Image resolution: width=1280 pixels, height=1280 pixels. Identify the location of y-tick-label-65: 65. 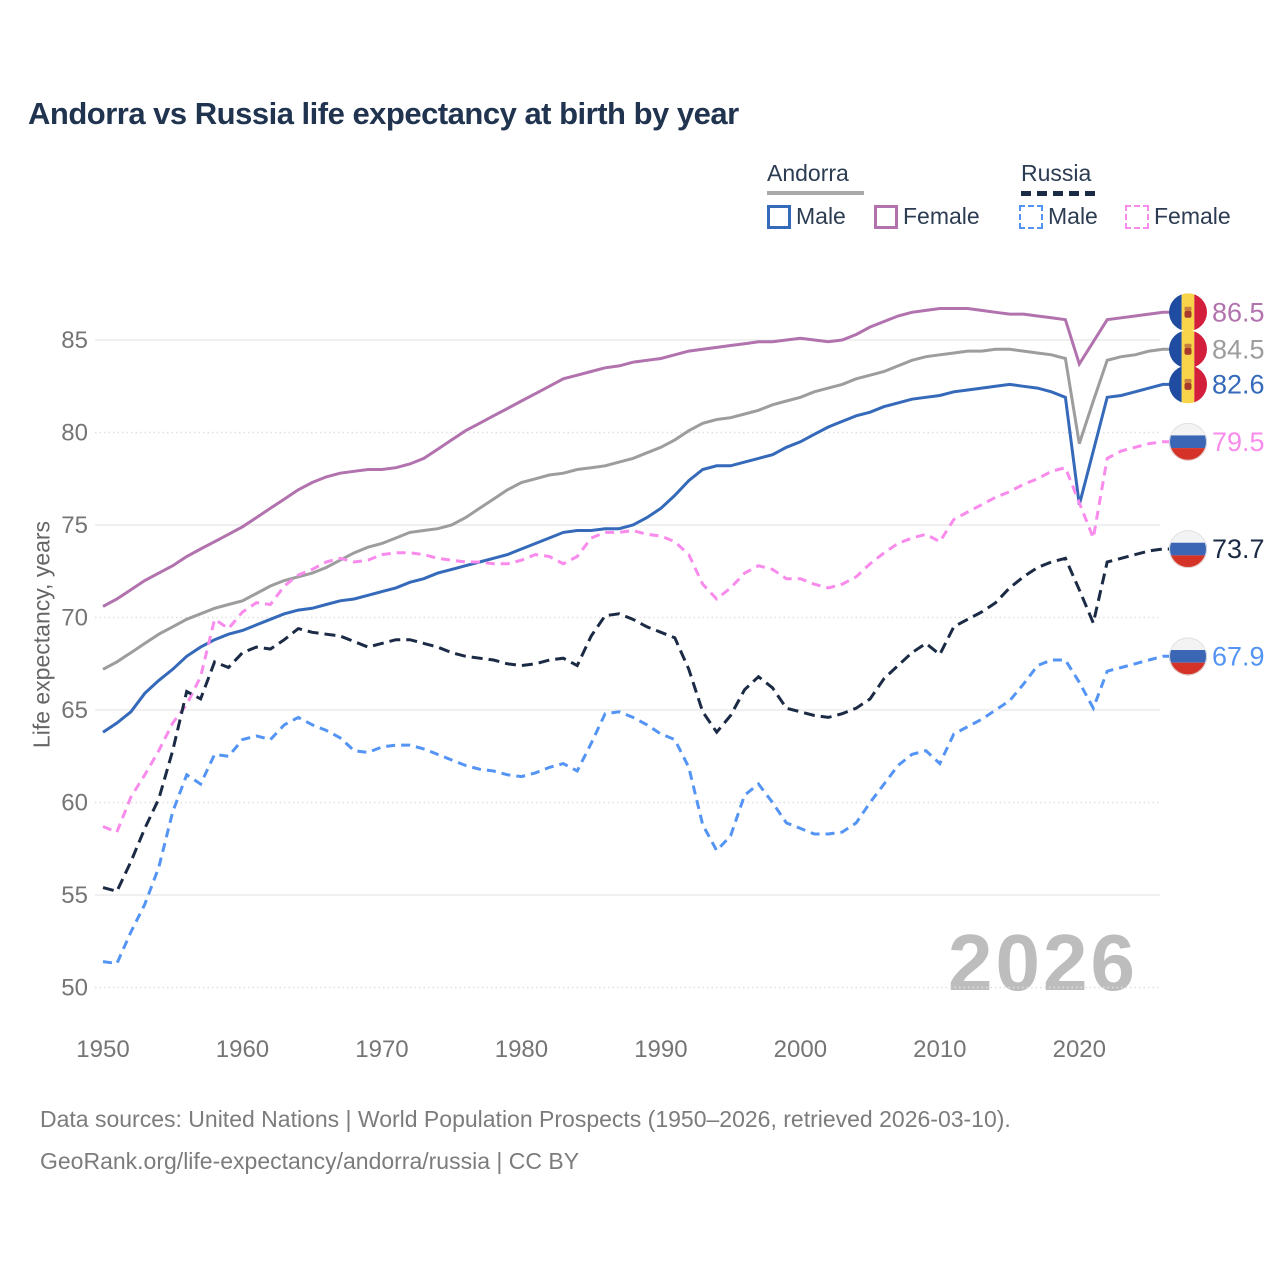
(74, 710).